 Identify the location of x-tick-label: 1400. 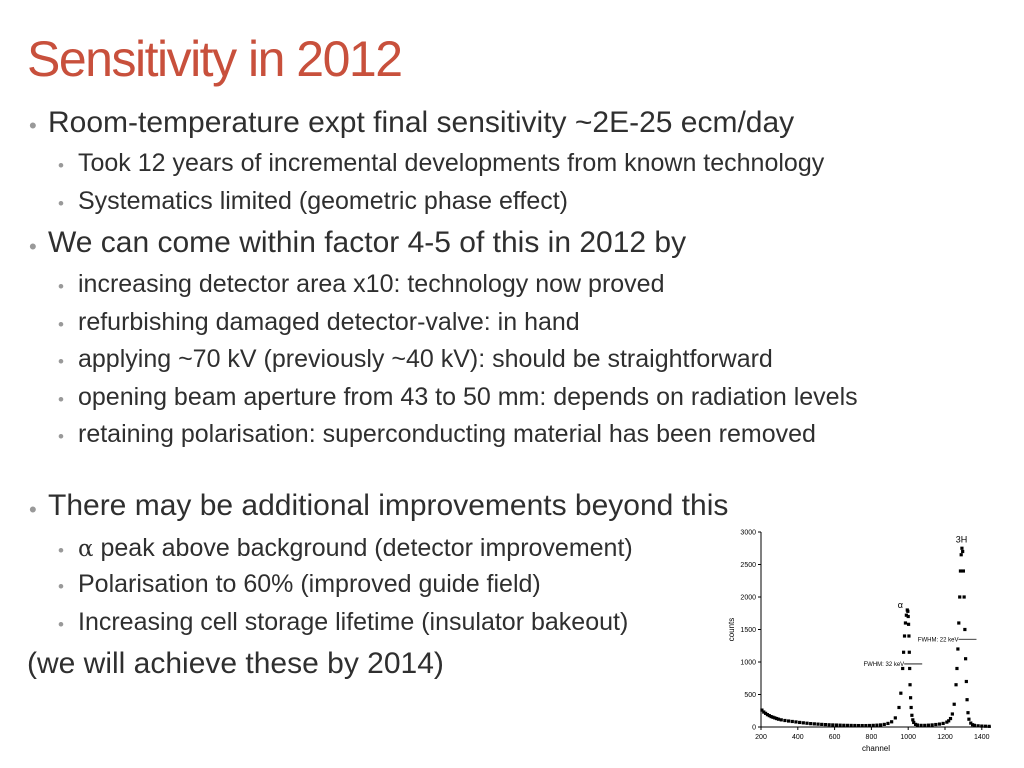
(982, 737).